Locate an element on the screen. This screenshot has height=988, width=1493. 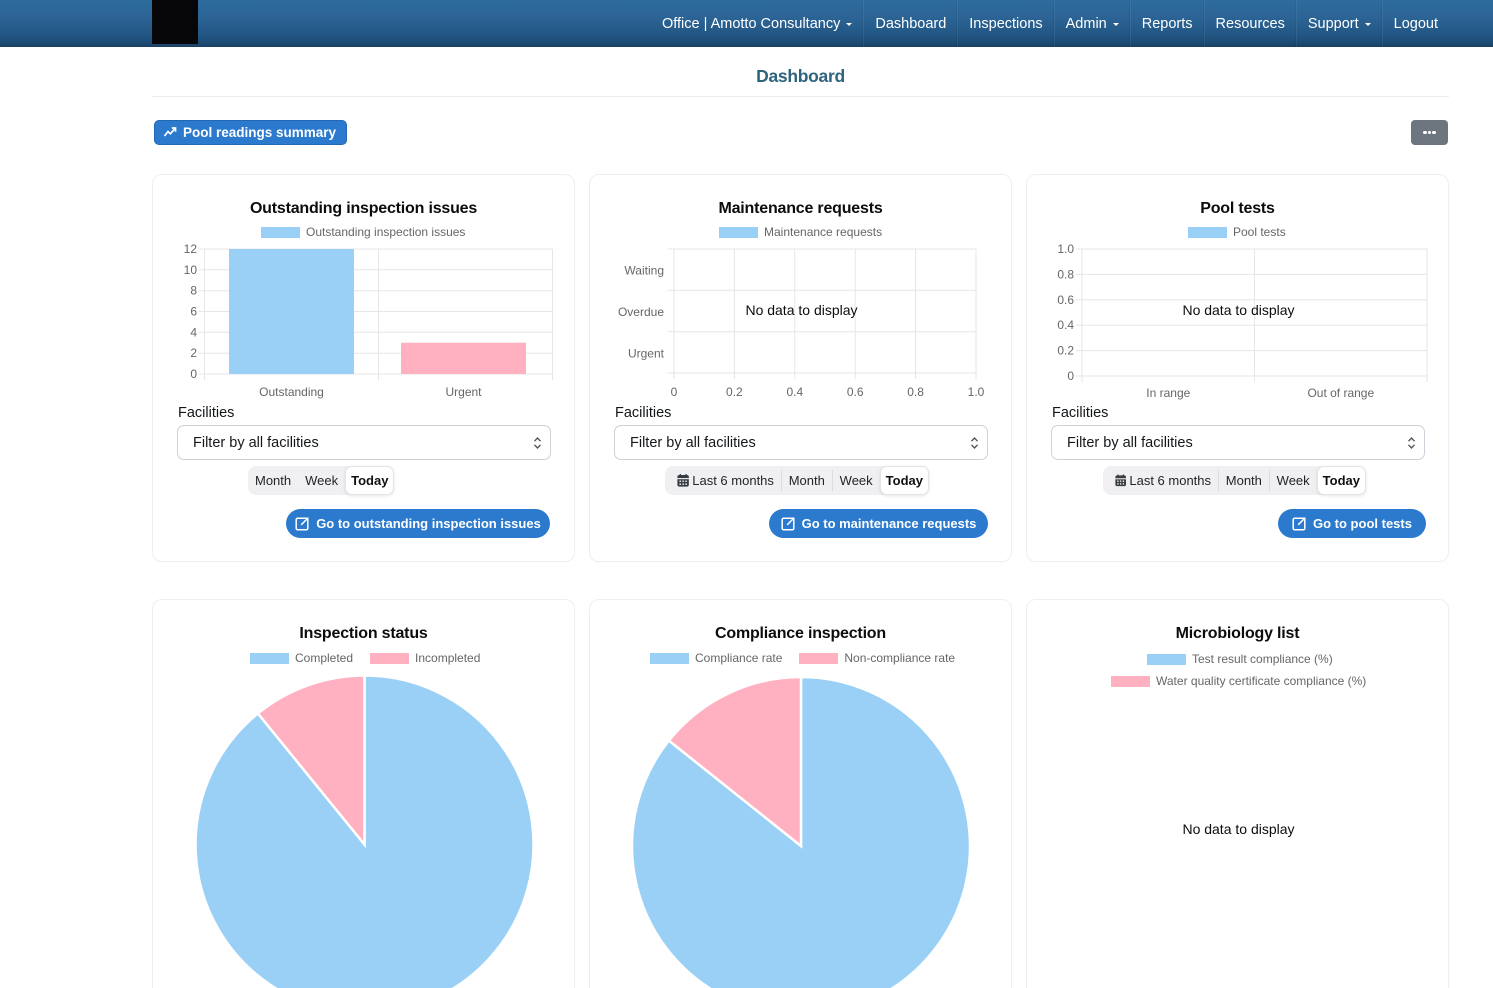
svg-text: Overdue is located at coordinates (641, 312).